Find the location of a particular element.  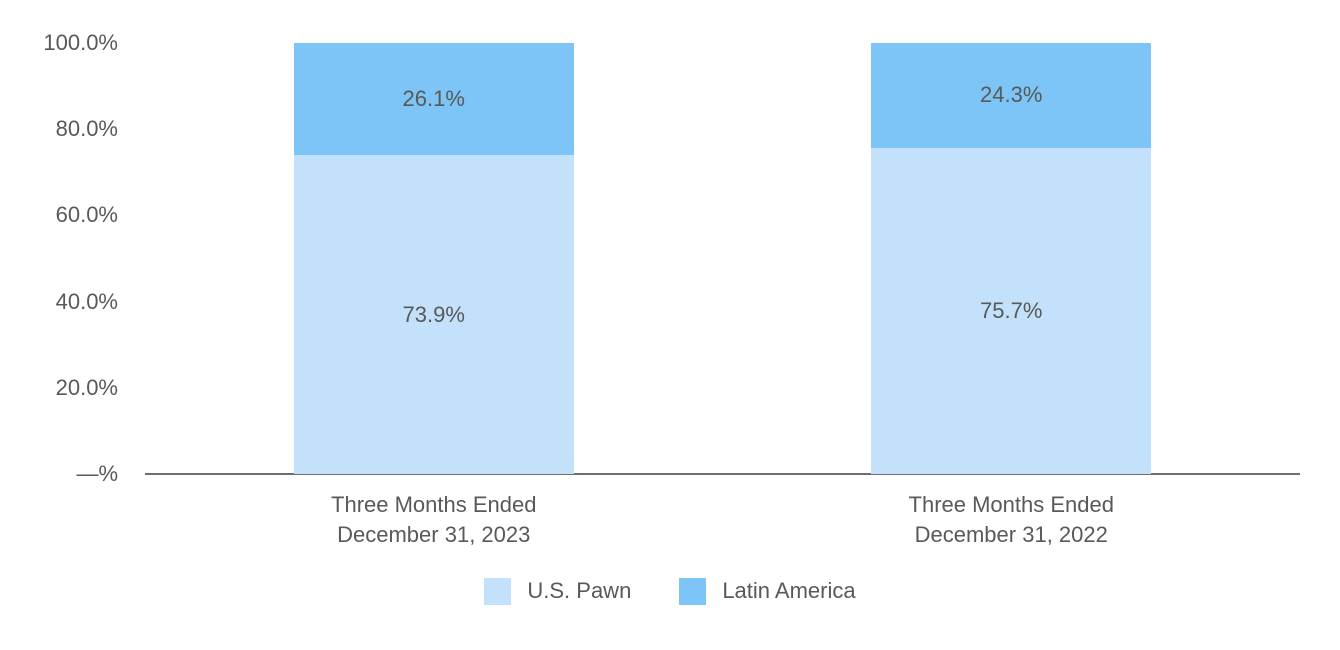

x-axis-category-label: Three Months Ended December 31, 2023 is located at coordinates (434, 520).